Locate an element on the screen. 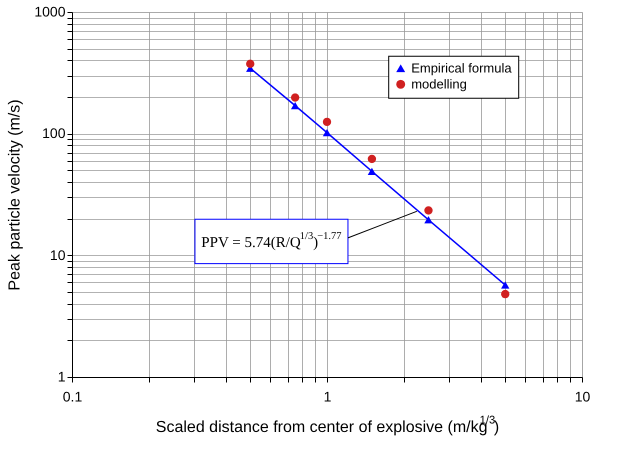  y-tick-label: 1 is located at coordinates (62, 376).